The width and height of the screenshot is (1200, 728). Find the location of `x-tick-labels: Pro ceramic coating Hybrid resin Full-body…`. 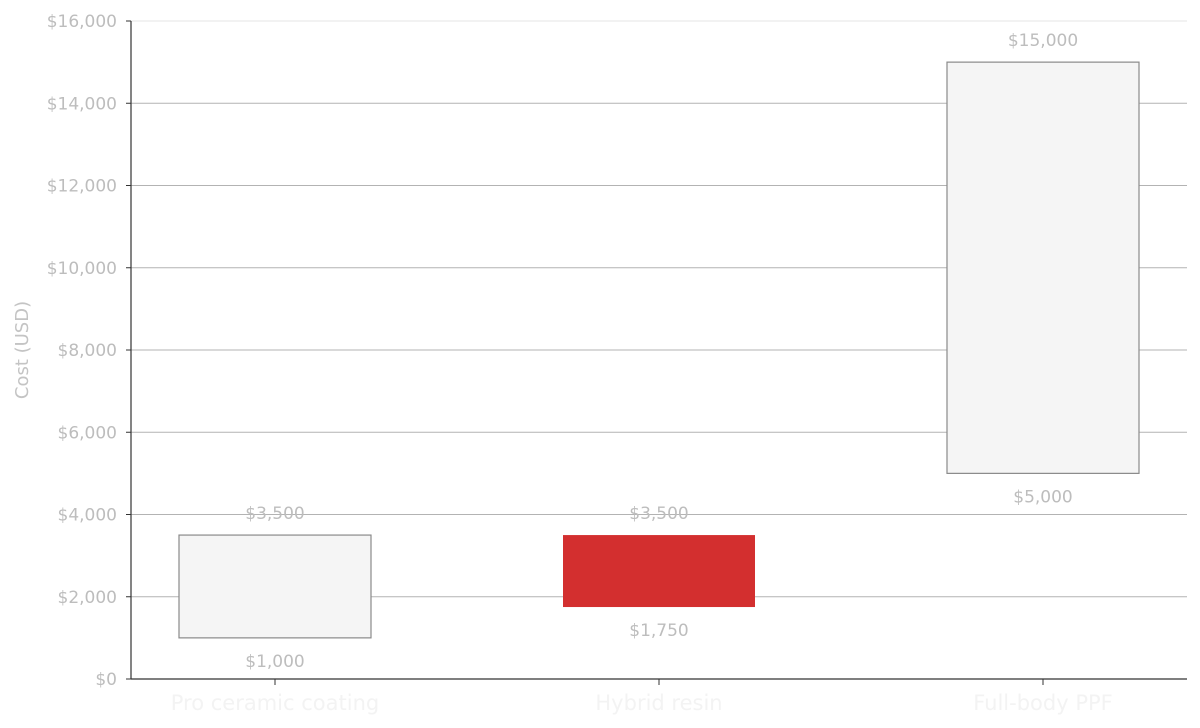

x-tick-labels: Pro ceramic coating Hybrid resin Full-body… is located at coordinates (642, 697).